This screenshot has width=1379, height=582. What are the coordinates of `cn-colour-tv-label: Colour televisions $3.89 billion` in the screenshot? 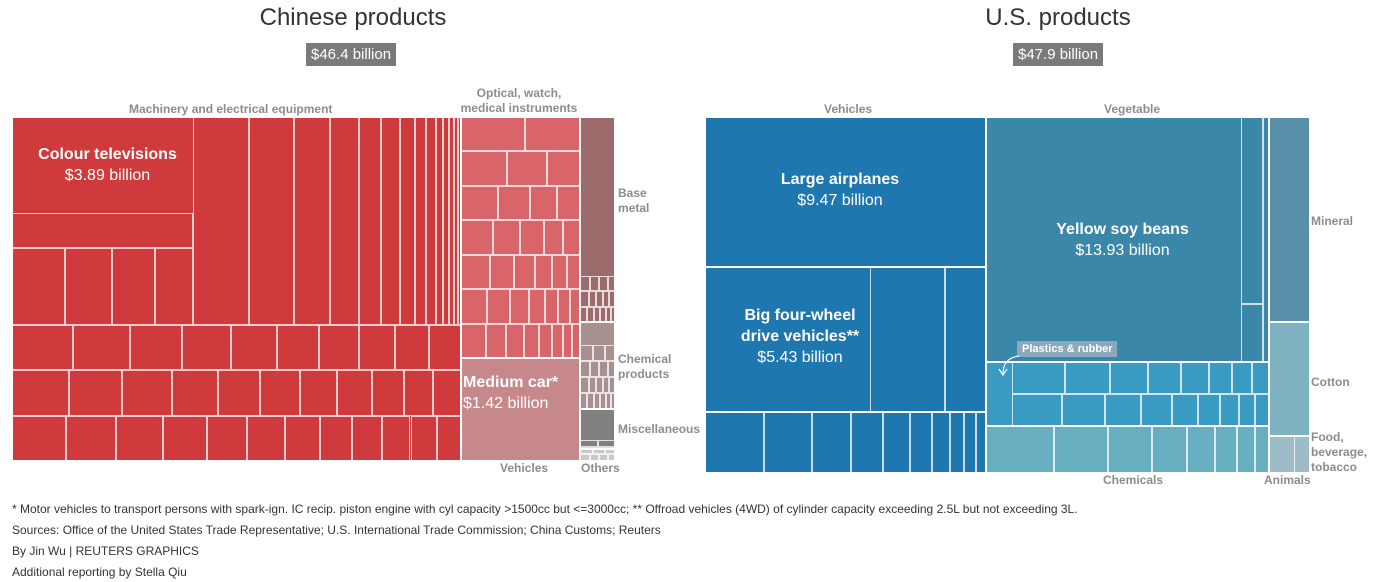 It's located at (107, 165).